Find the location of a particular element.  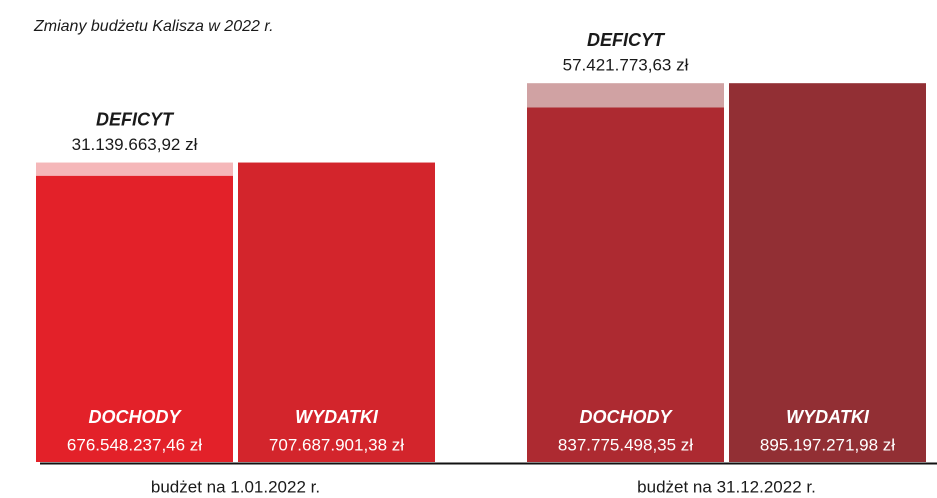

category-label: budżet na 31.12.2022 r. is located at coordinates (726, 486).